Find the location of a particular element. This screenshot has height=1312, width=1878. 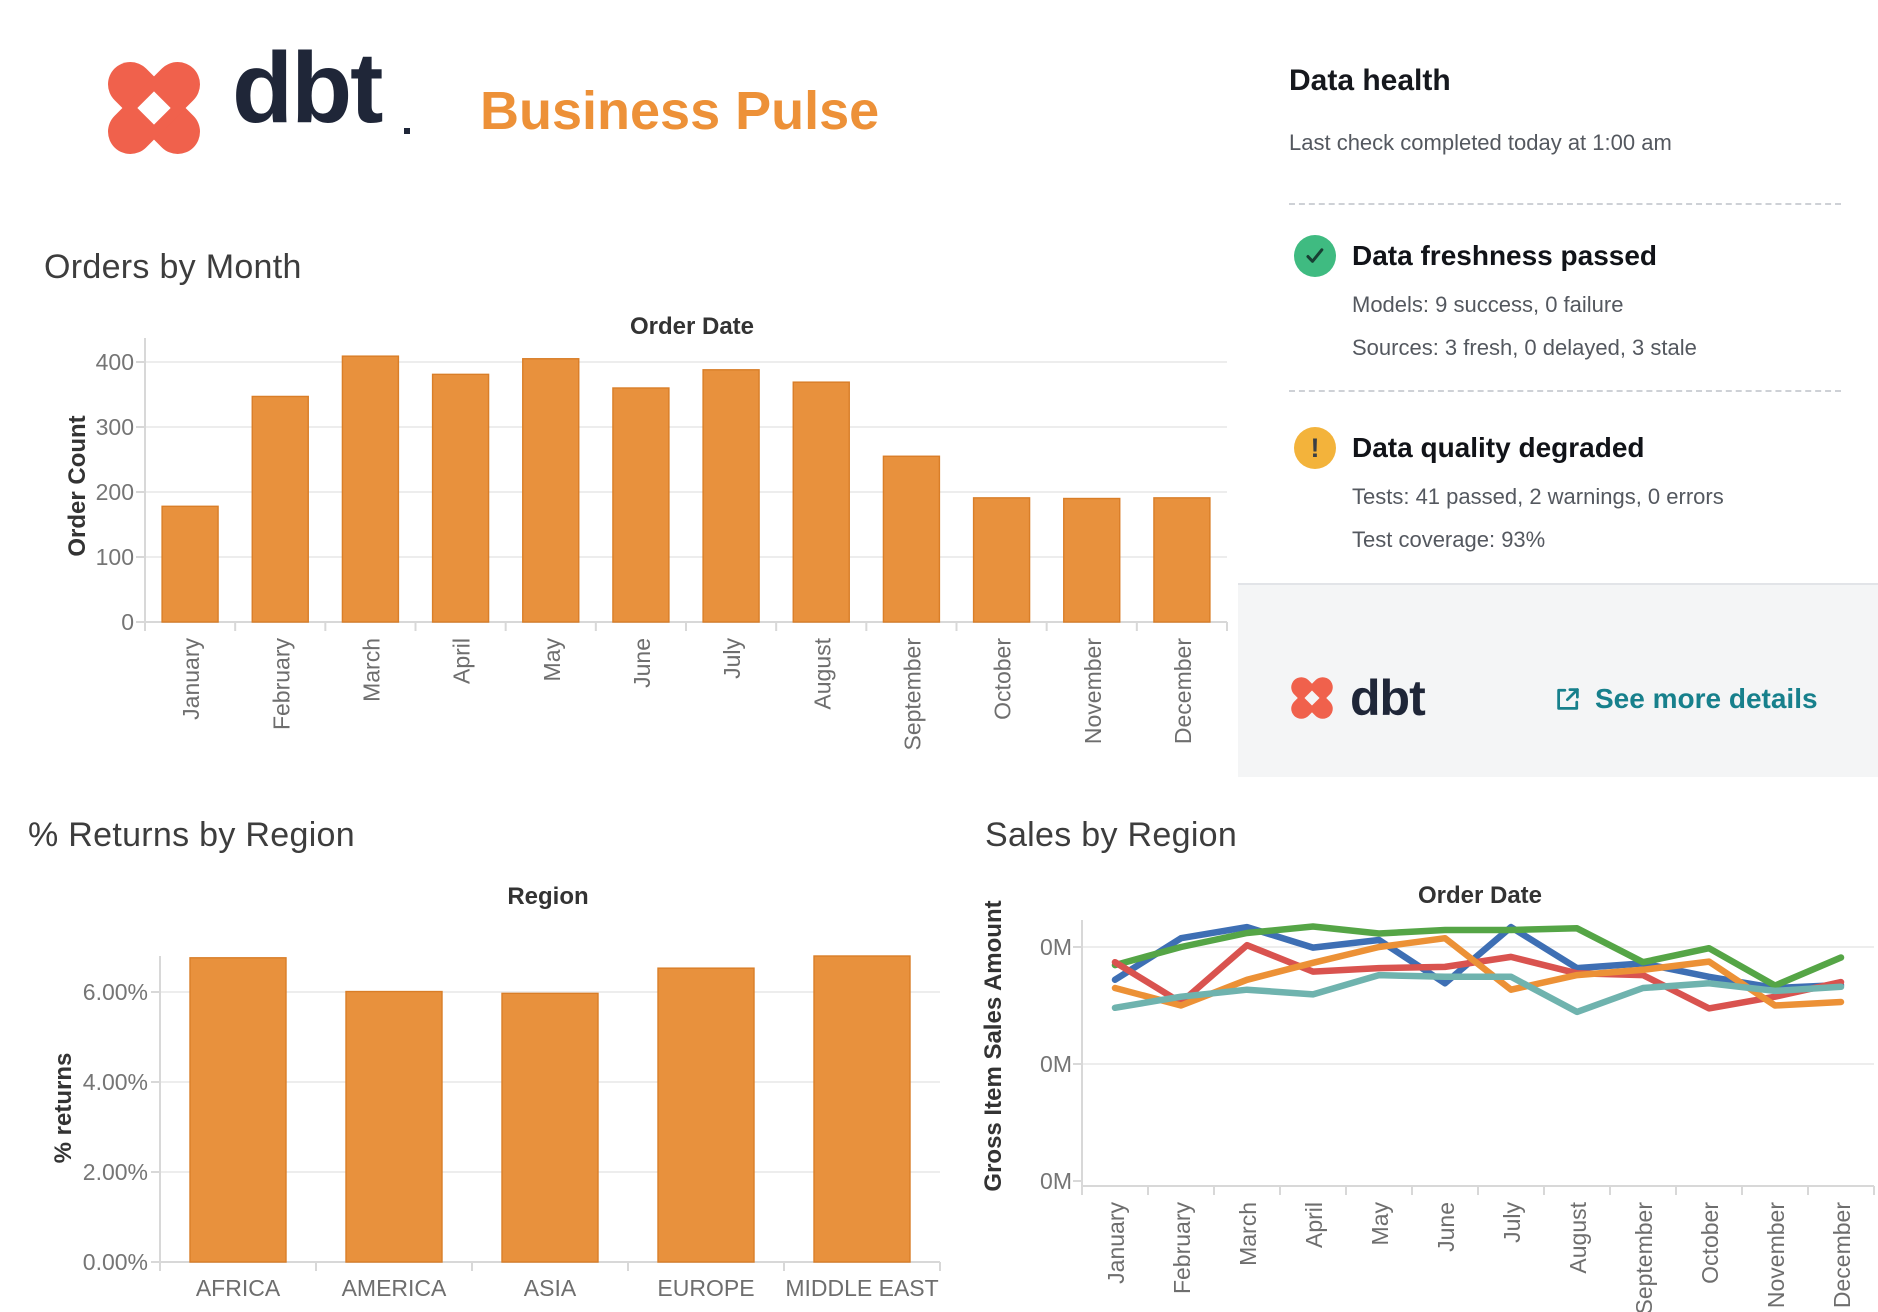

data-health-last-check: Last check completed today at 1:00 am is located at coordinates (1480, 142).